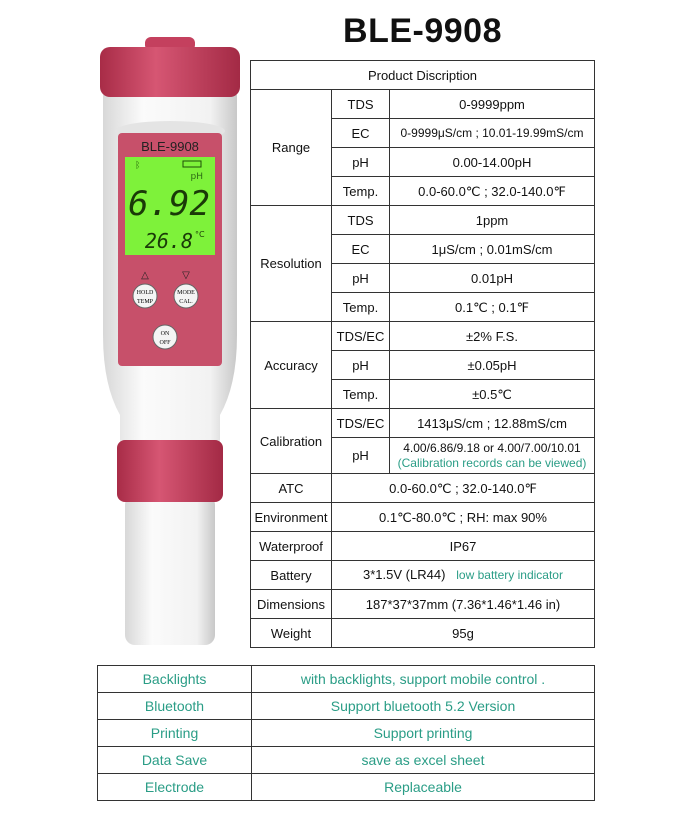  Describe the element at coordinates (463, 488) in the screenshot. I see `atc-value: 0.0-60.0℃ ; 32.0-140.0℉` at that location.